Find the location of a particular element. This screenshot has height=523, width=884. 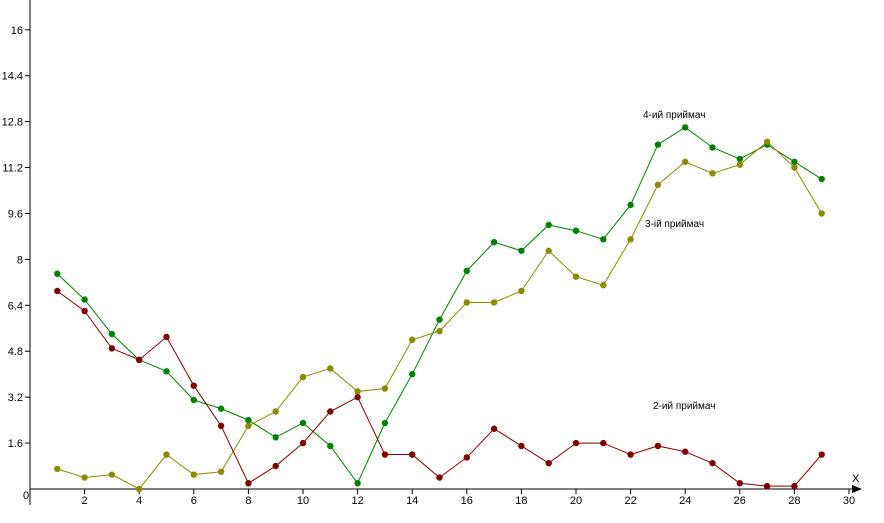

x-tick-label: 30 is located at coordinates (849, 501).